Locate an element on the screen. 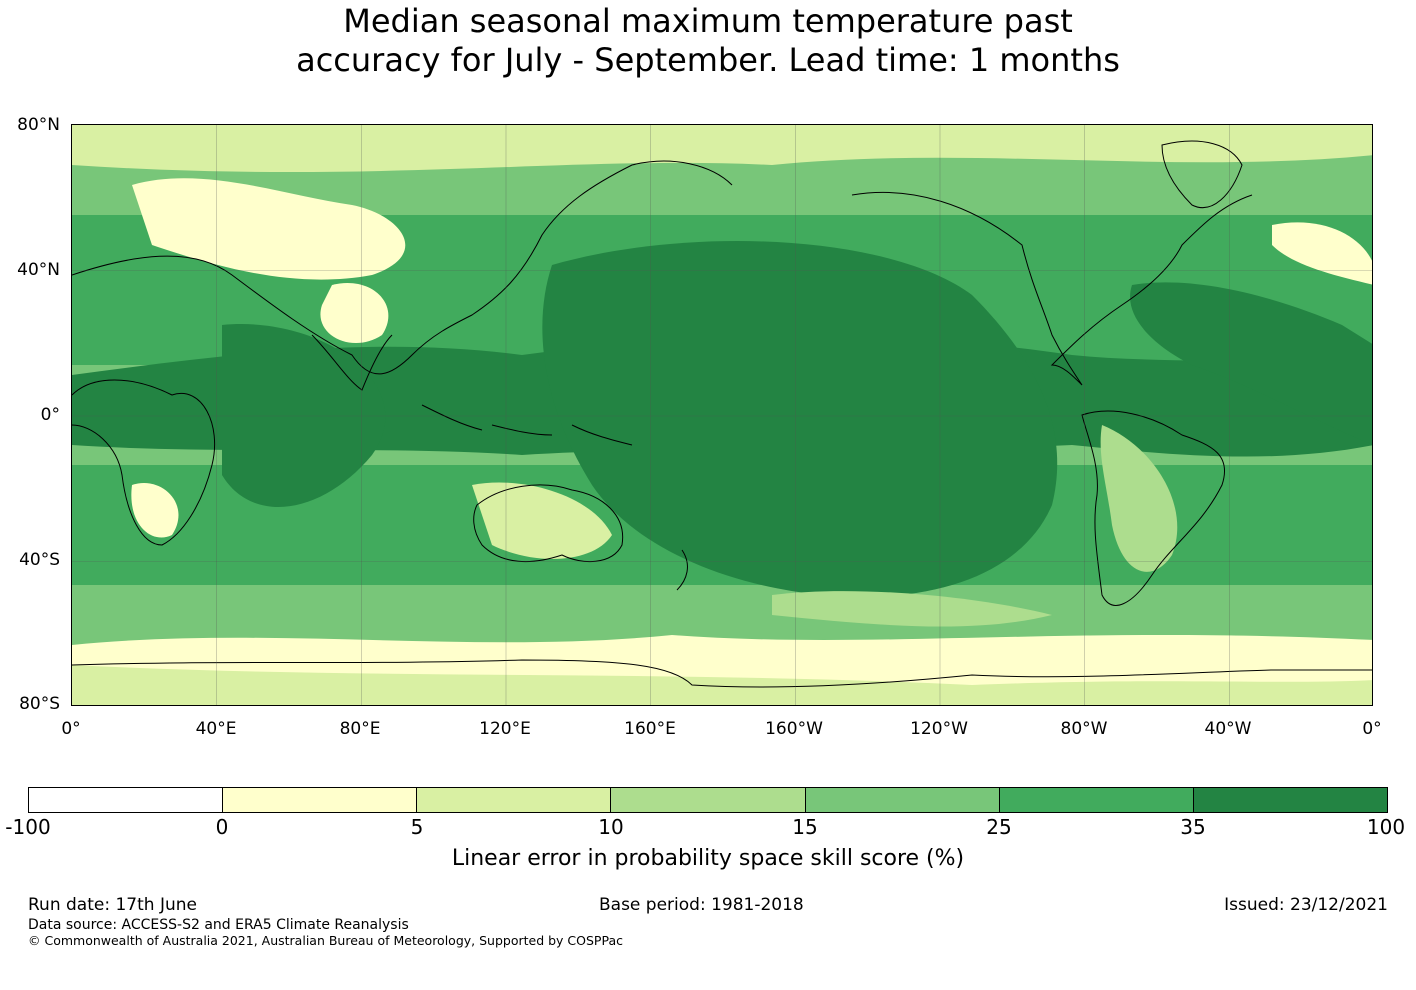  skill-zone-atlantic is located at coordinates (1251, 363).